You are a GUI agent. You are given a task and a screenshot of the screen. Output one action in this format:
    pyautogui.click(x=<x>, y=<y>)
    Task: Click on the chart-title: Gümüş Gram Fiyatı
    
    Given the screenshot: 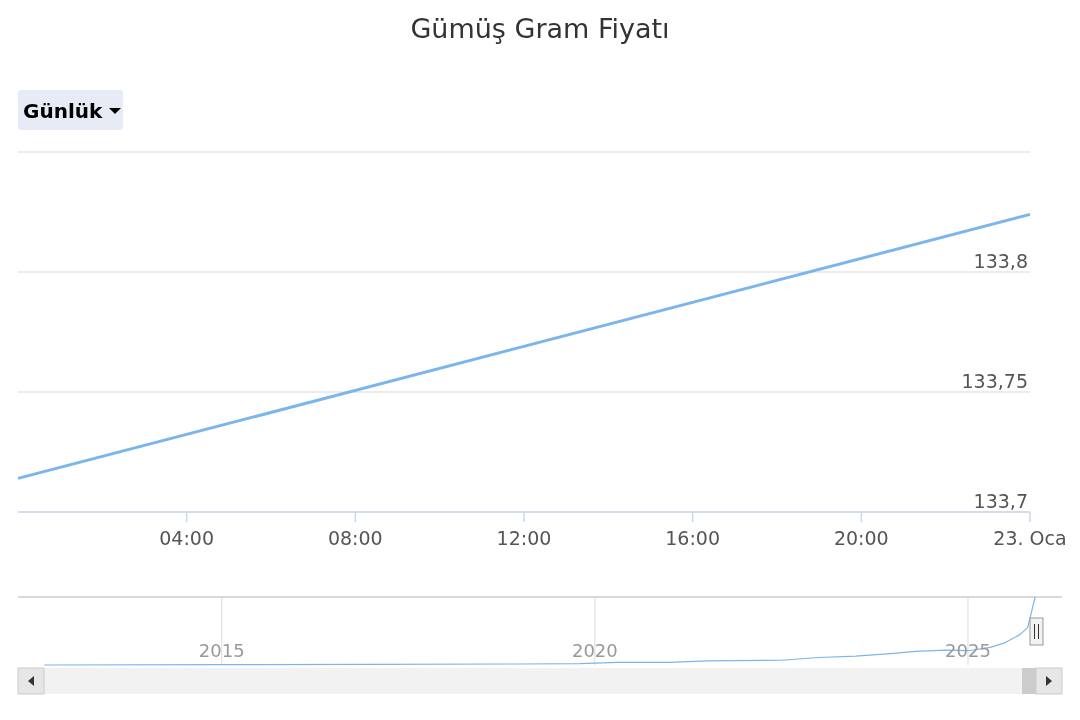 What is the action you would take?
    pyautogui.click(x=540, y=28)
    